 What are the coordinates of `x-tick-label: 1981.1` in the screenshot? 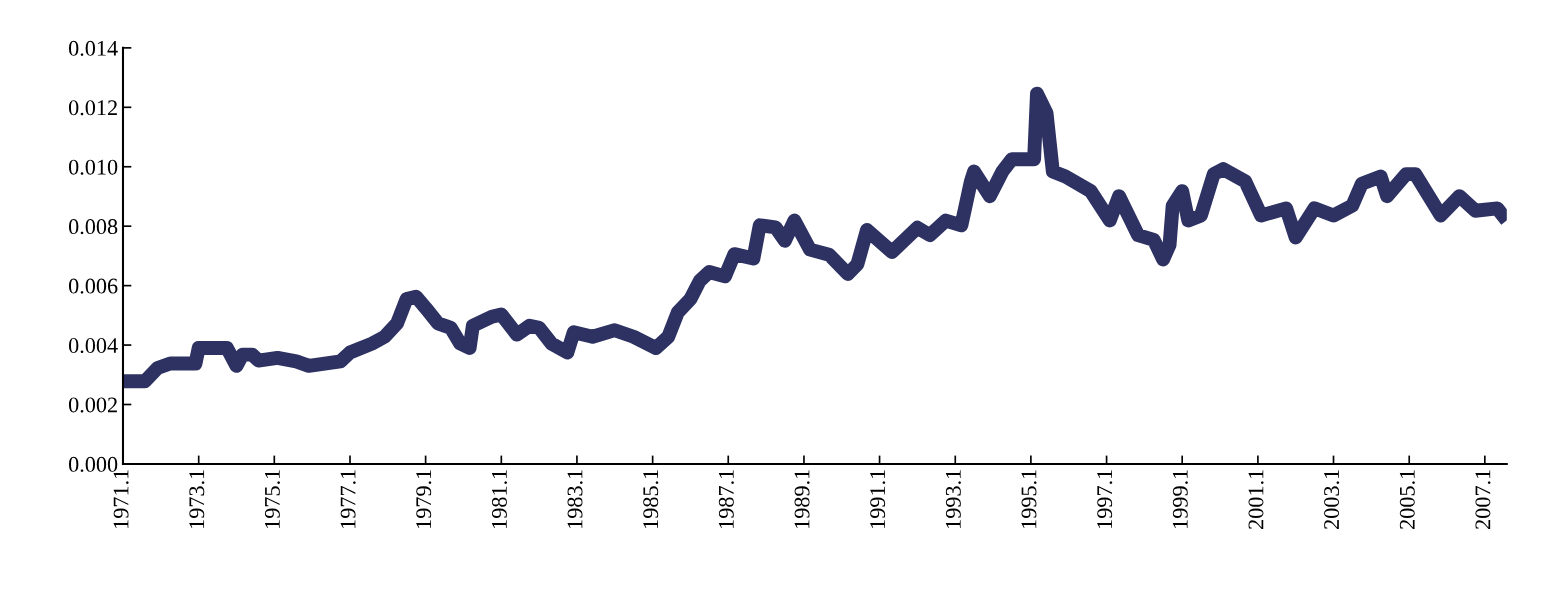 It's located at (499, 499).